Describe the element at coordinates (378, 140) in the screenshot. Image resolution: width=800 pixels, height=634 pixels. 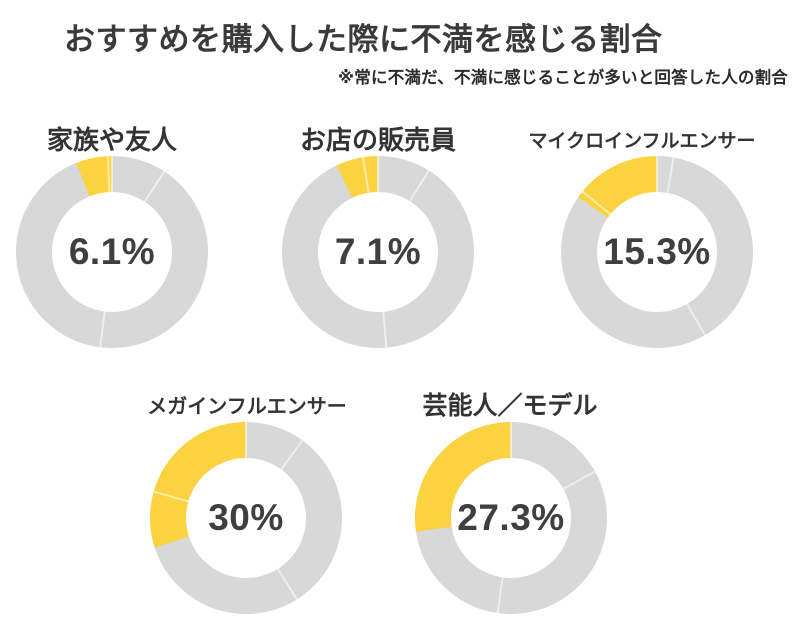
I see `donut-label-store-staff: お店の販売員` at that location.